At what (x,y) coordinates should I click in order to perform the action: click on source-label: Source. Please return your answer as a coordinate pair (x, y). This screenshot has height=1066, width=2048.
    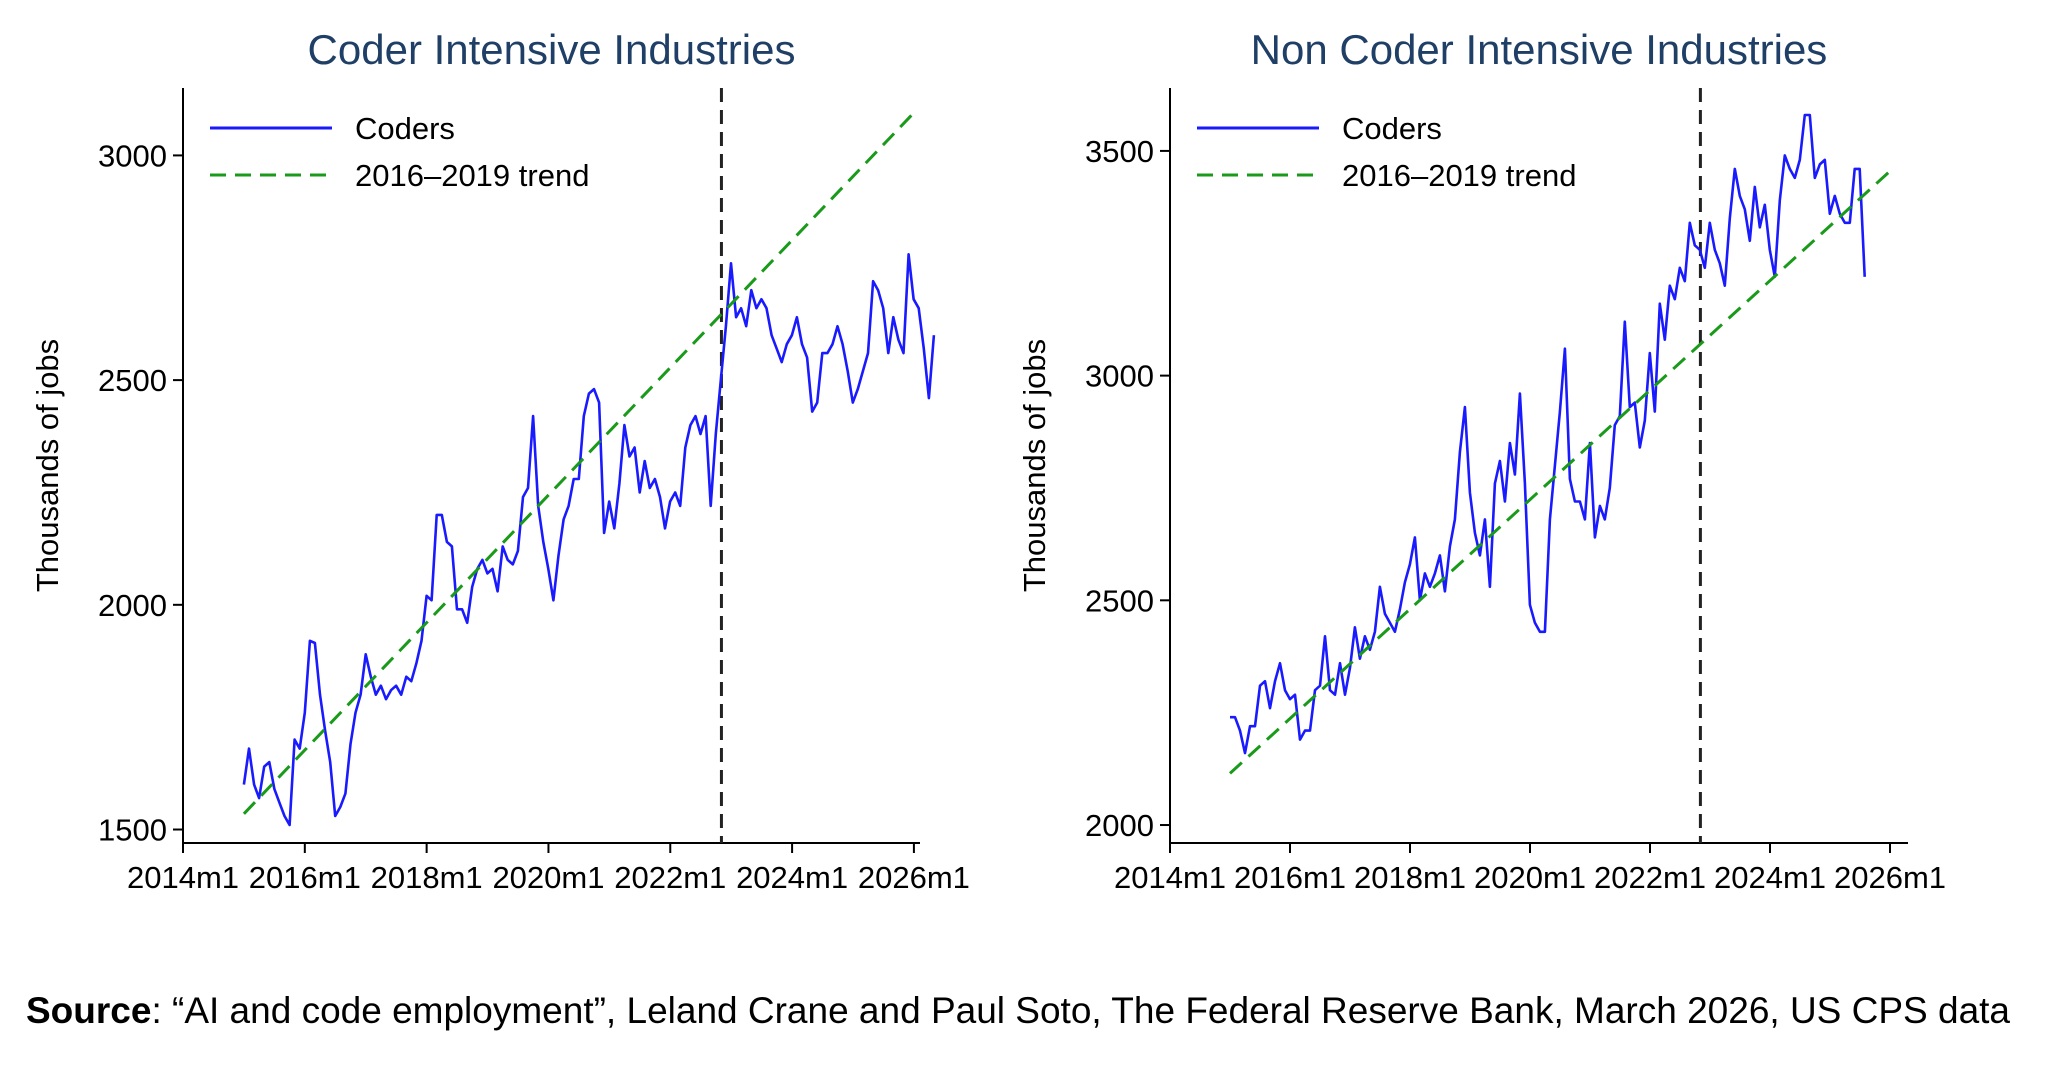
    Looking at the image, I should click on (89, 1010).